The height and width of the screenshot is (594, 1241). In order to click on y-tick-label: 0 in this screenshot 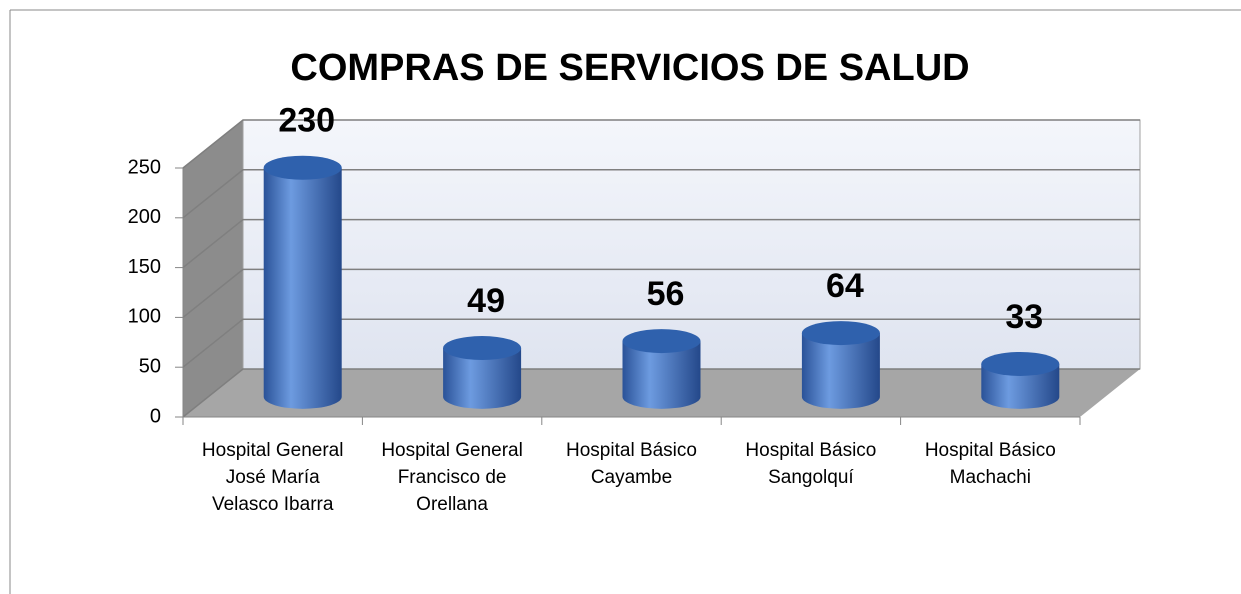, I will do `click(155, 416)`.